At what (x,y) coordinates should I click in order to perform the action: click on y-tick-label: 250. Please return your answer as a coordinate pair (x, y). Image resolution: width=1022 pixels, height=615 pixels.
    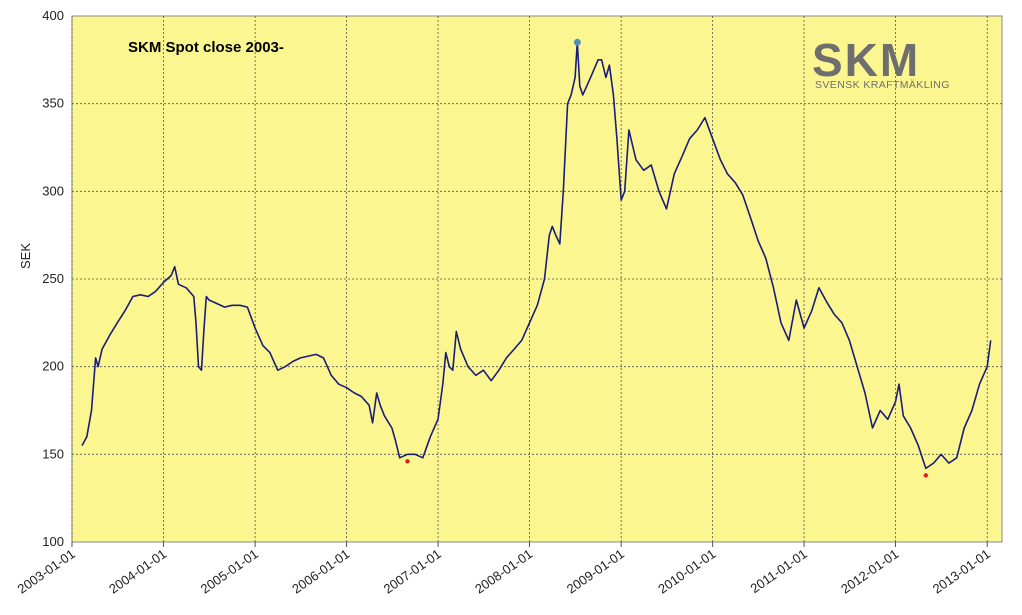
    Looking at the image, I should click on (53, 278).